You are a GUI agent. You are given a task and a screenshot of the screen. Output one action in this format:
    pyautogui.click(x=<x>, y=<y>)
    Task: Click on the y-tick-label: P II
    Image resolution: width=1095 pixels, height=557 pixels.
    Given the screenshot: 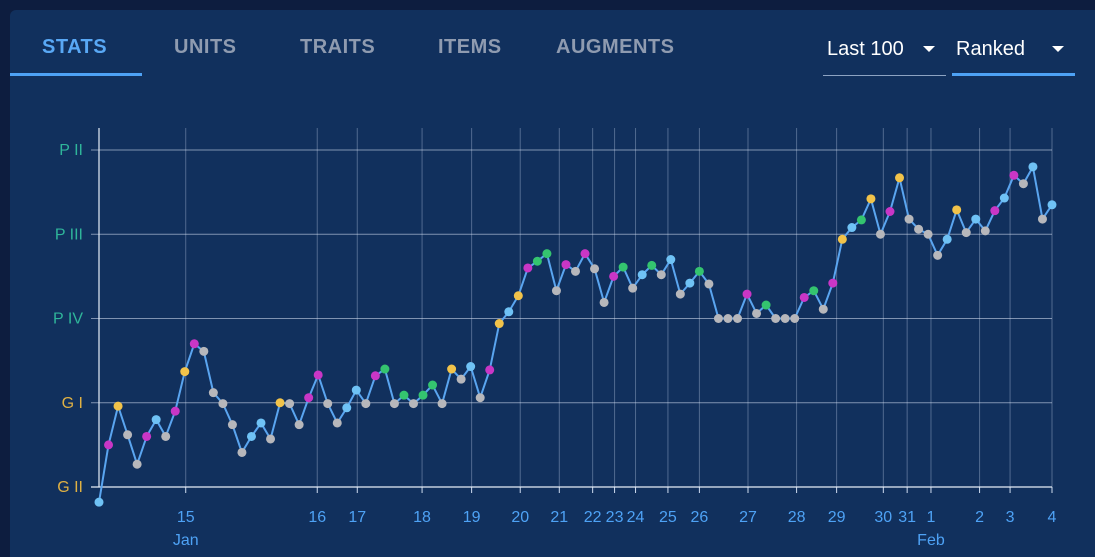 What is the action you would take?
    pyautogui.click(x=71, y=150)
    